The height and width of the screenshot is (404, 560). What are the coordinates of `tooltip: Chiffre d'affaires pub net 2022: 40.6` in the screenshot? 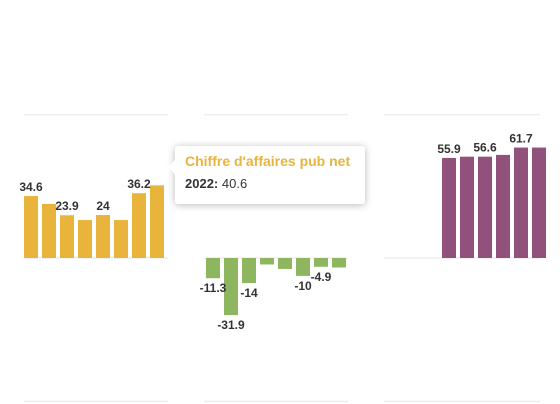 It's located at (266, 175).